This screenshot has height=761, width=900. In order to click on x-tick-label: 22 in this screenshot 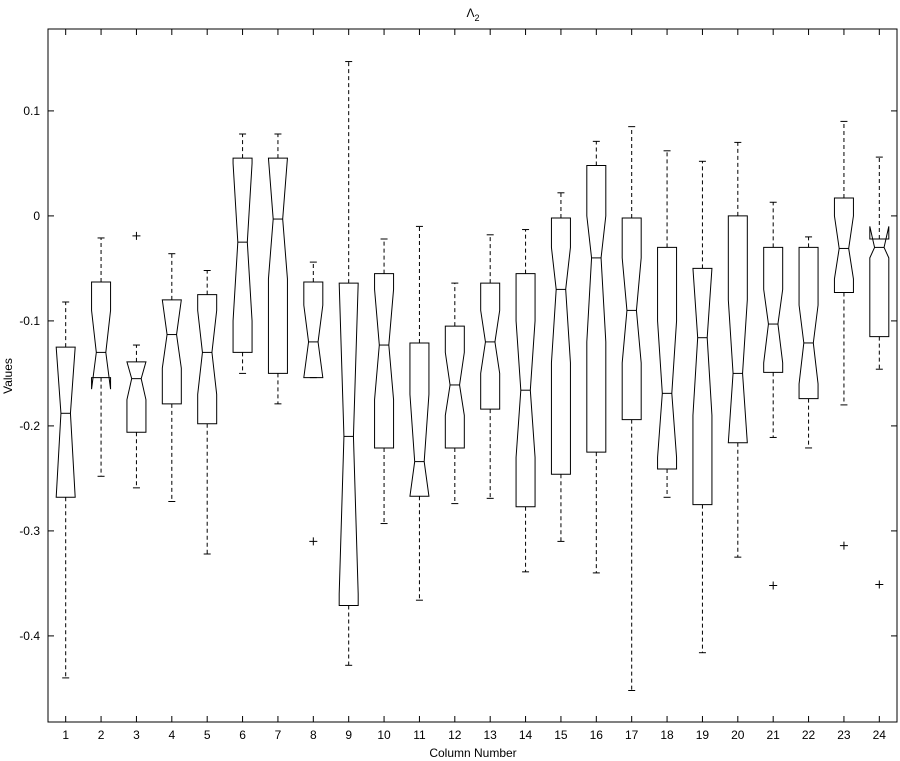, I will do `click(809, 735)`.